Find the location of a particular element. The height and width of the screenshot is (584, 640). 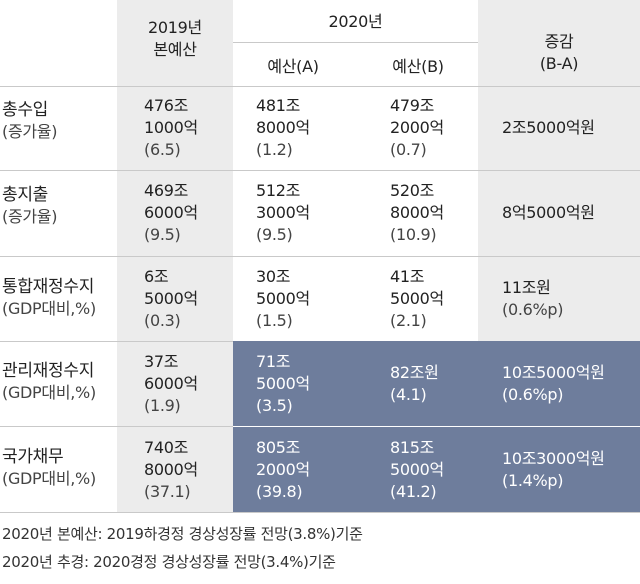

cell-2020-b: 41조 5000억 (2.1) is located at coordinates (417, 298).